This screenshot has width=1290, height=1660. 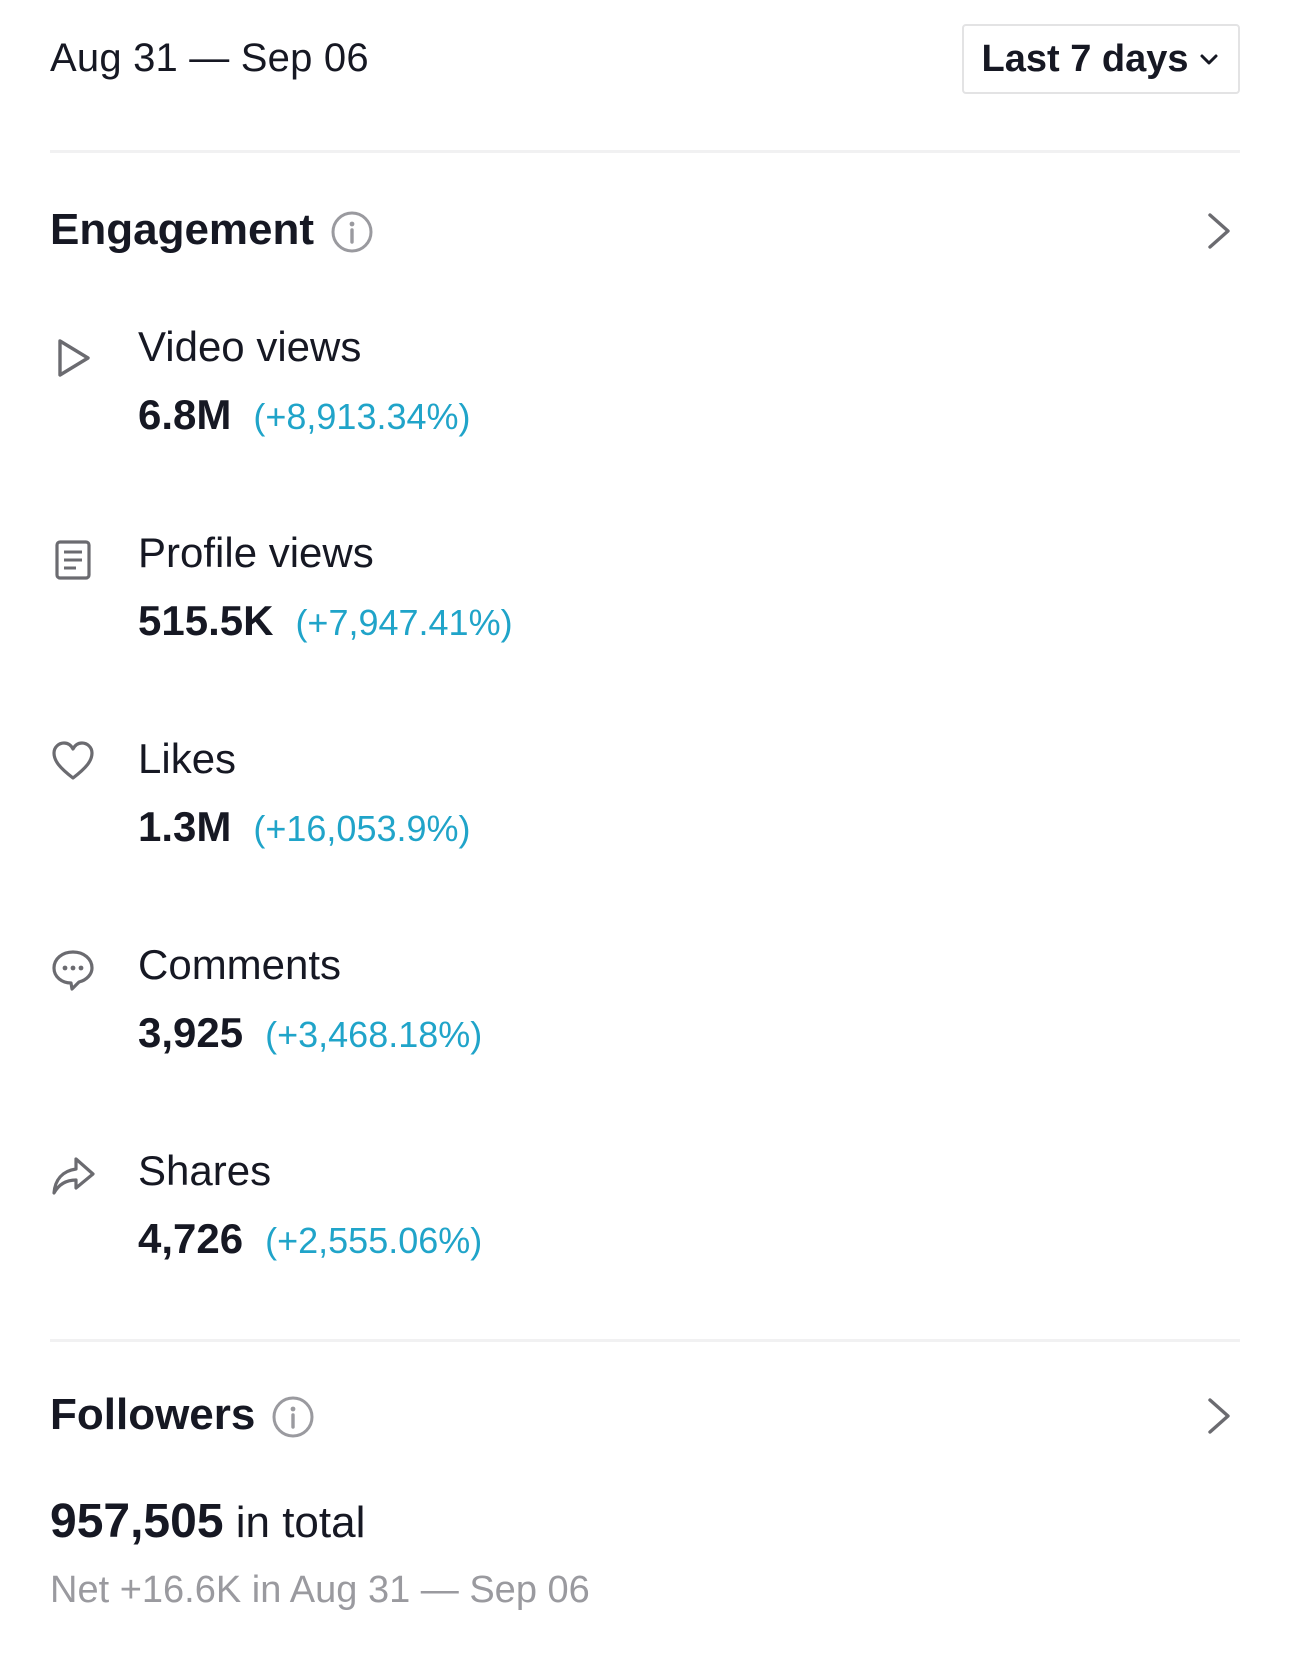 What do you see at coordinates (689, 1033) in the screenshot?
I see `metric-value-row: 3,925 (+3,468.18%)` at bounding box center [689, 1033].